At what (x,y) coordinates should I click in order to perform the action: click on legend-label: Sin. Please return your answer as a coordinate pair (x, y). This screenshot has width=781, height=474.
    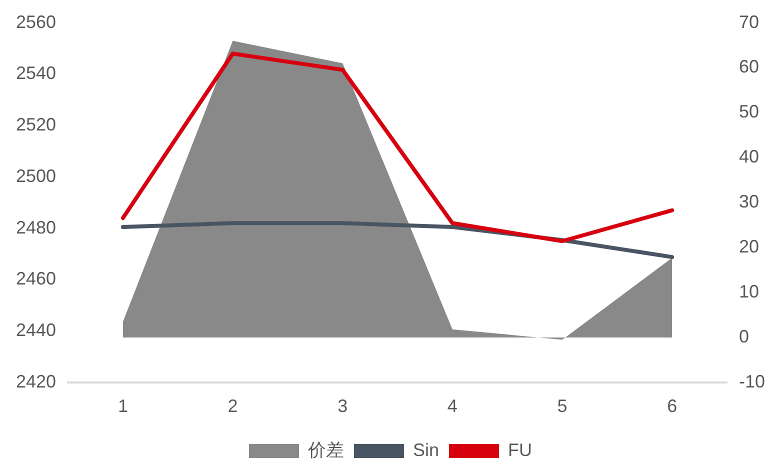
    Looking at the image, I should click on (426, 450).